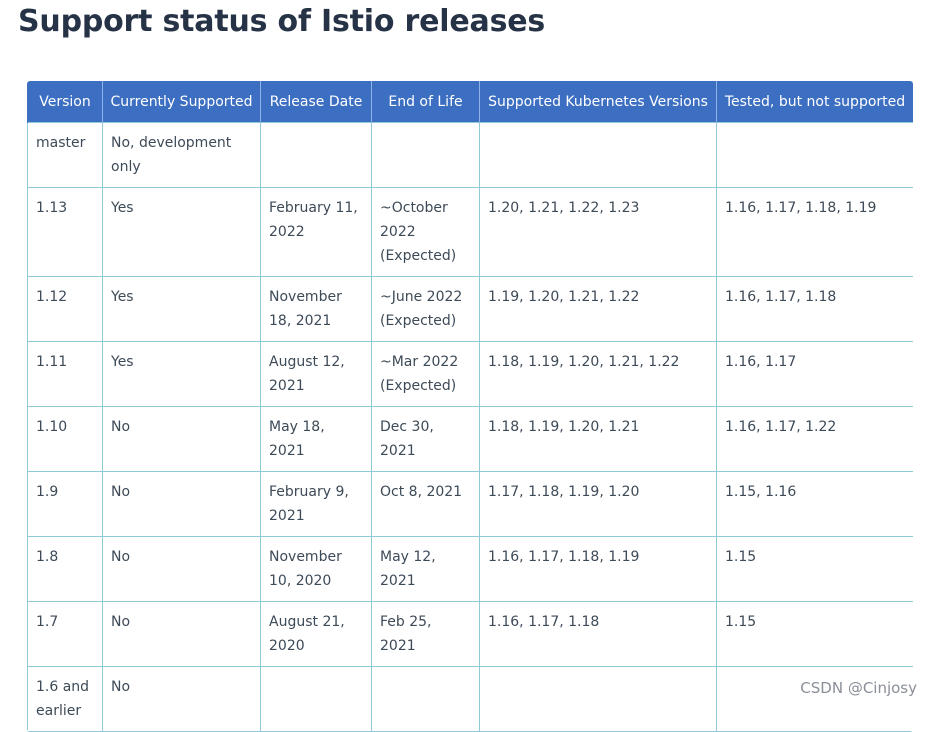 The image size is (933, 732). Describe the element at coordinates (598, 634) in the screenshot. I see `cell-kubernetes-versions: 1.16, 1.17, 1.18` at that location.